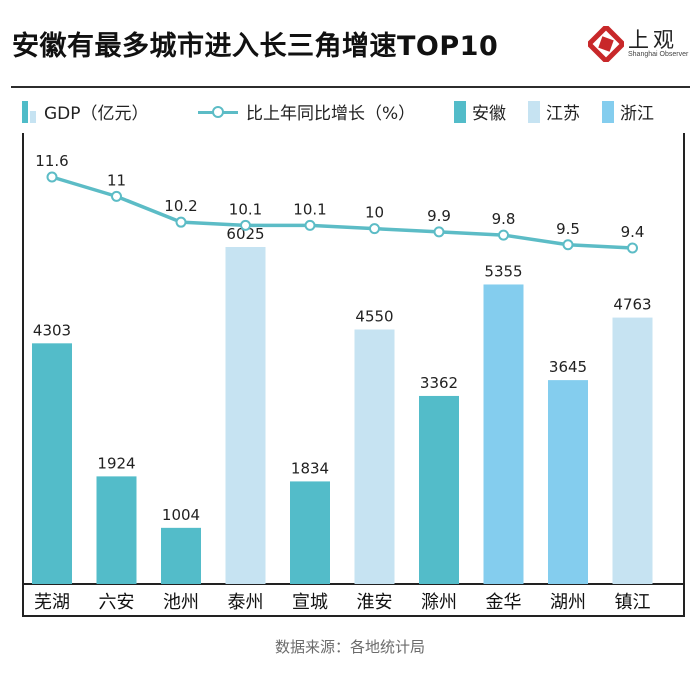 This screenshot has width=700, height=679. Describe the element at coordinates (460, 111) in the screenshot. I see `anhui-swatch-icon` at that location.